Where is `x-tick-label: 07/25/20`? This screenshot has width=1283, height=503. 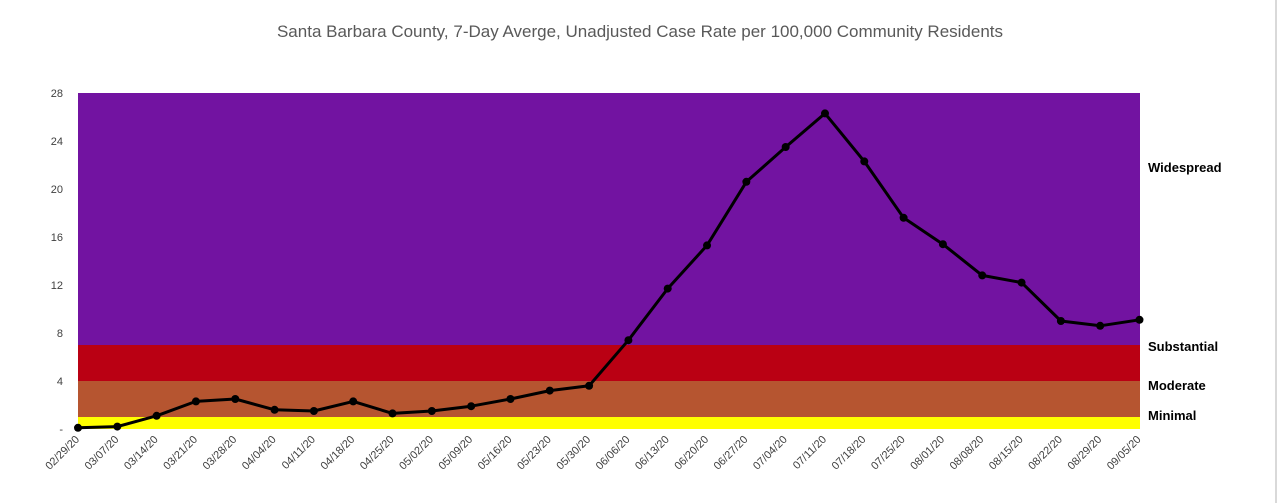
x-tick-label: 07/25/20 is located at coordinates (888, 453).